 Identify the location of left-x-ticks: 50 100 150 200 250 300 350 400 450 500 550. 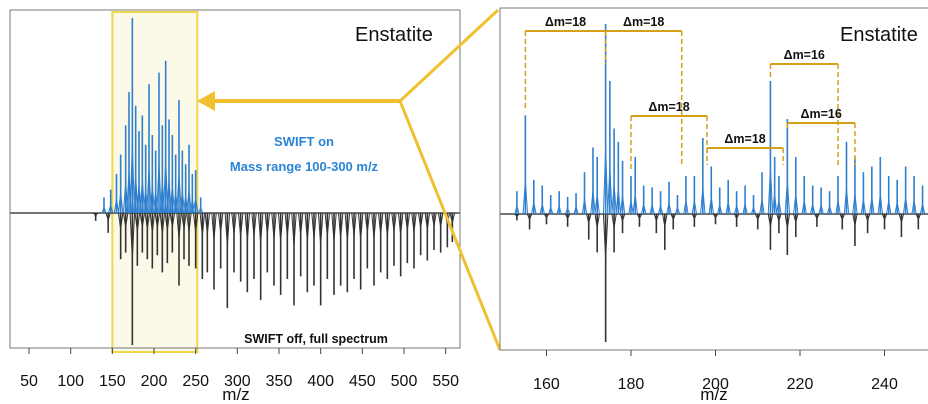
(239, 369).